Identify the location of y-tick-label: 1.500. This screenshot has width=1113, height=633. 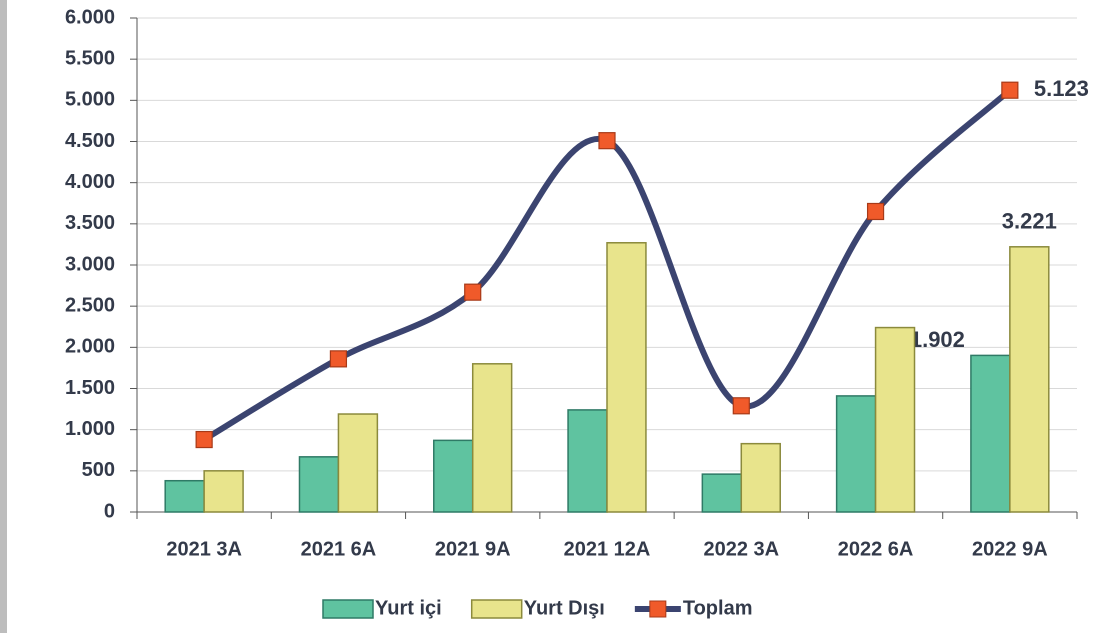
(90, 388).